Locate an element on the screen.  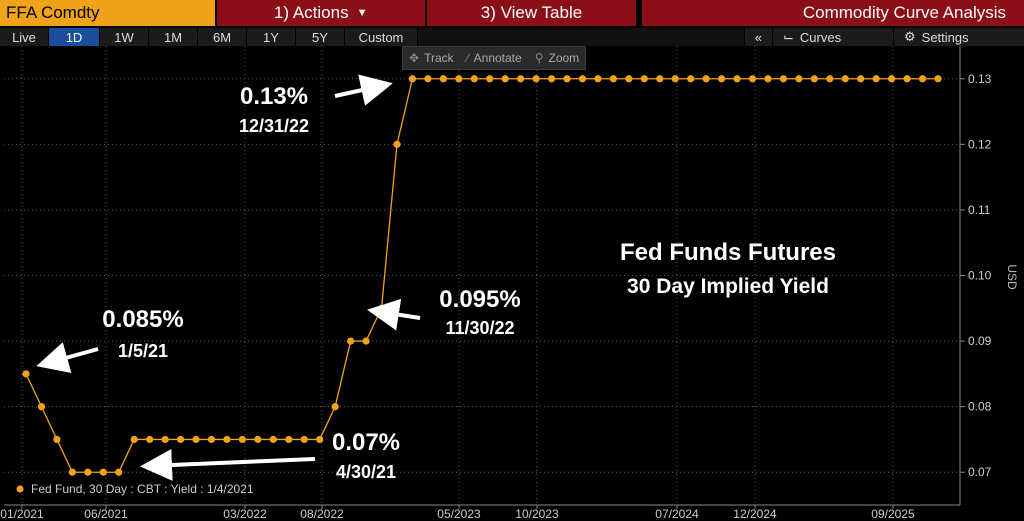
zoom-tool: ⚲ Zoom is located at coordinates (557, 58).